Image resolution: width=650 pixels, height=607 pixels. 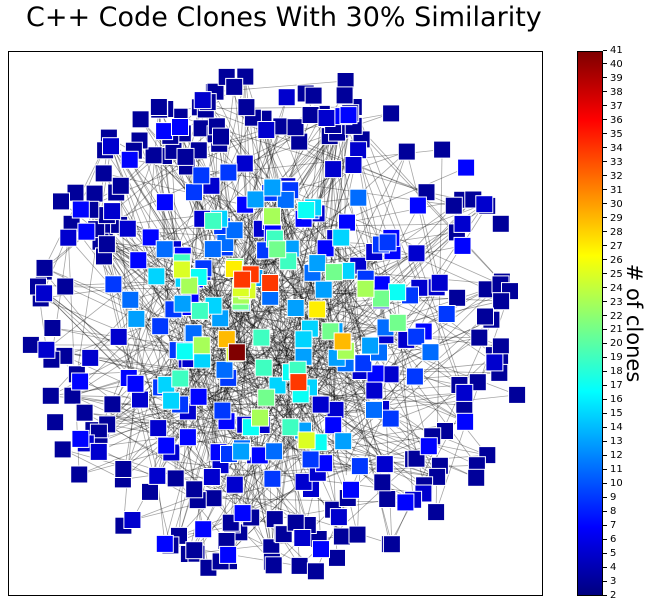 I want to click on colorbar-tick-label: 37, so click(x=613, y=106).